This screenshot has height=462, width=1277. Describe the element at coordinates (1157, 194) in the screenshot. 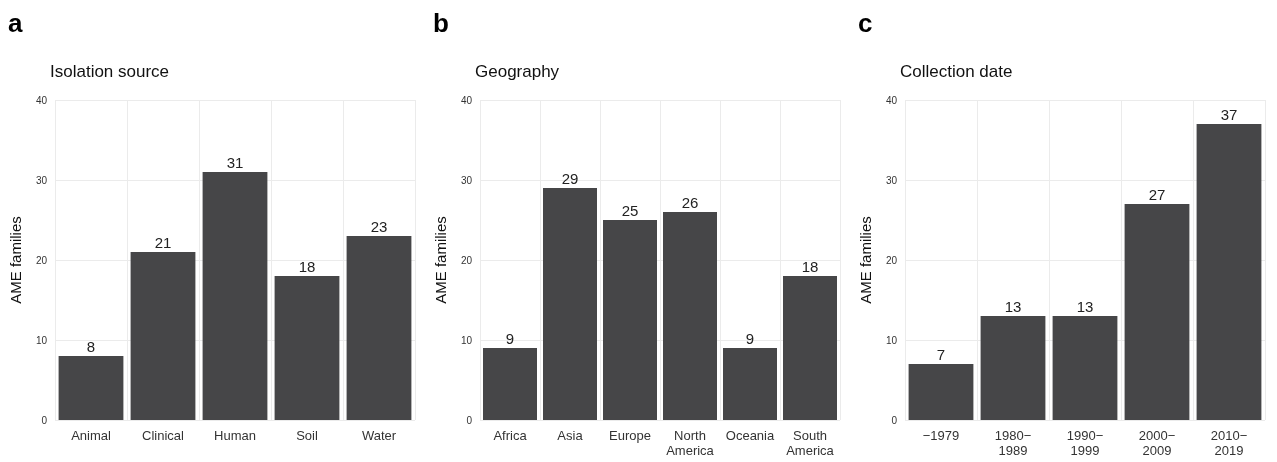

I see `data-label: 27` at that location.